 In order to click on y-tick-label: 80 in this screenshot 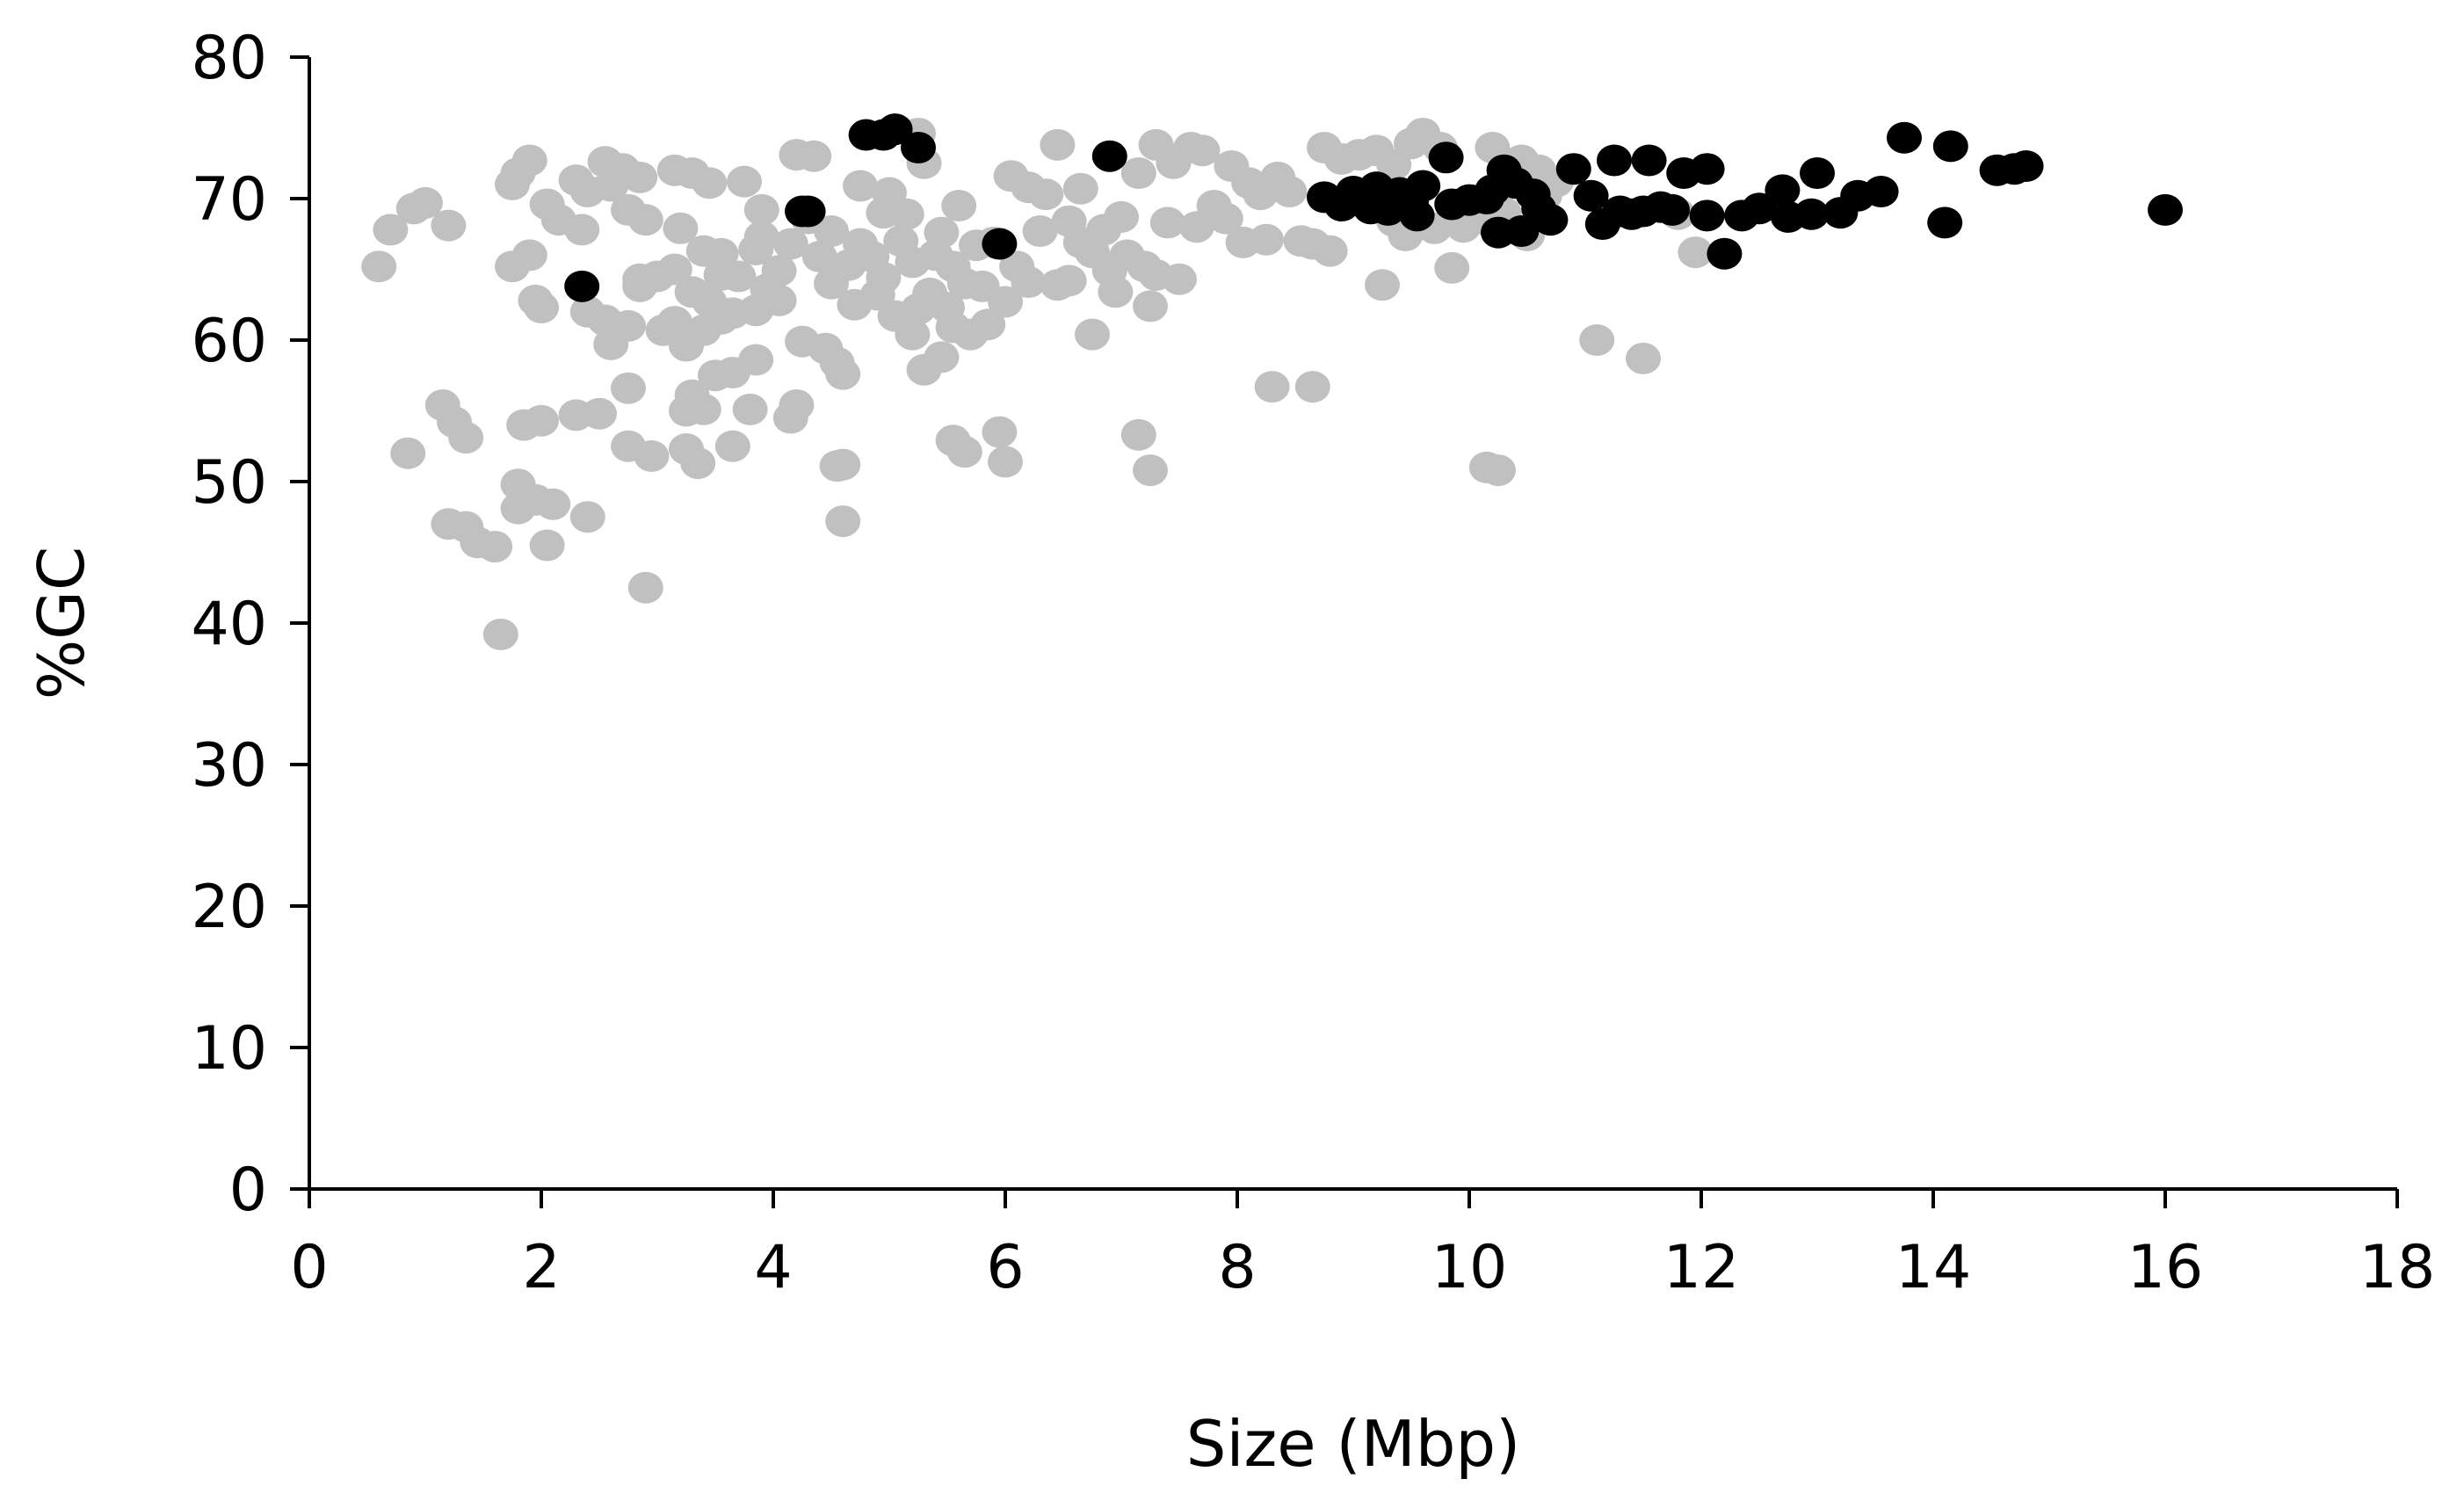, I will do `click(229, 58)`.